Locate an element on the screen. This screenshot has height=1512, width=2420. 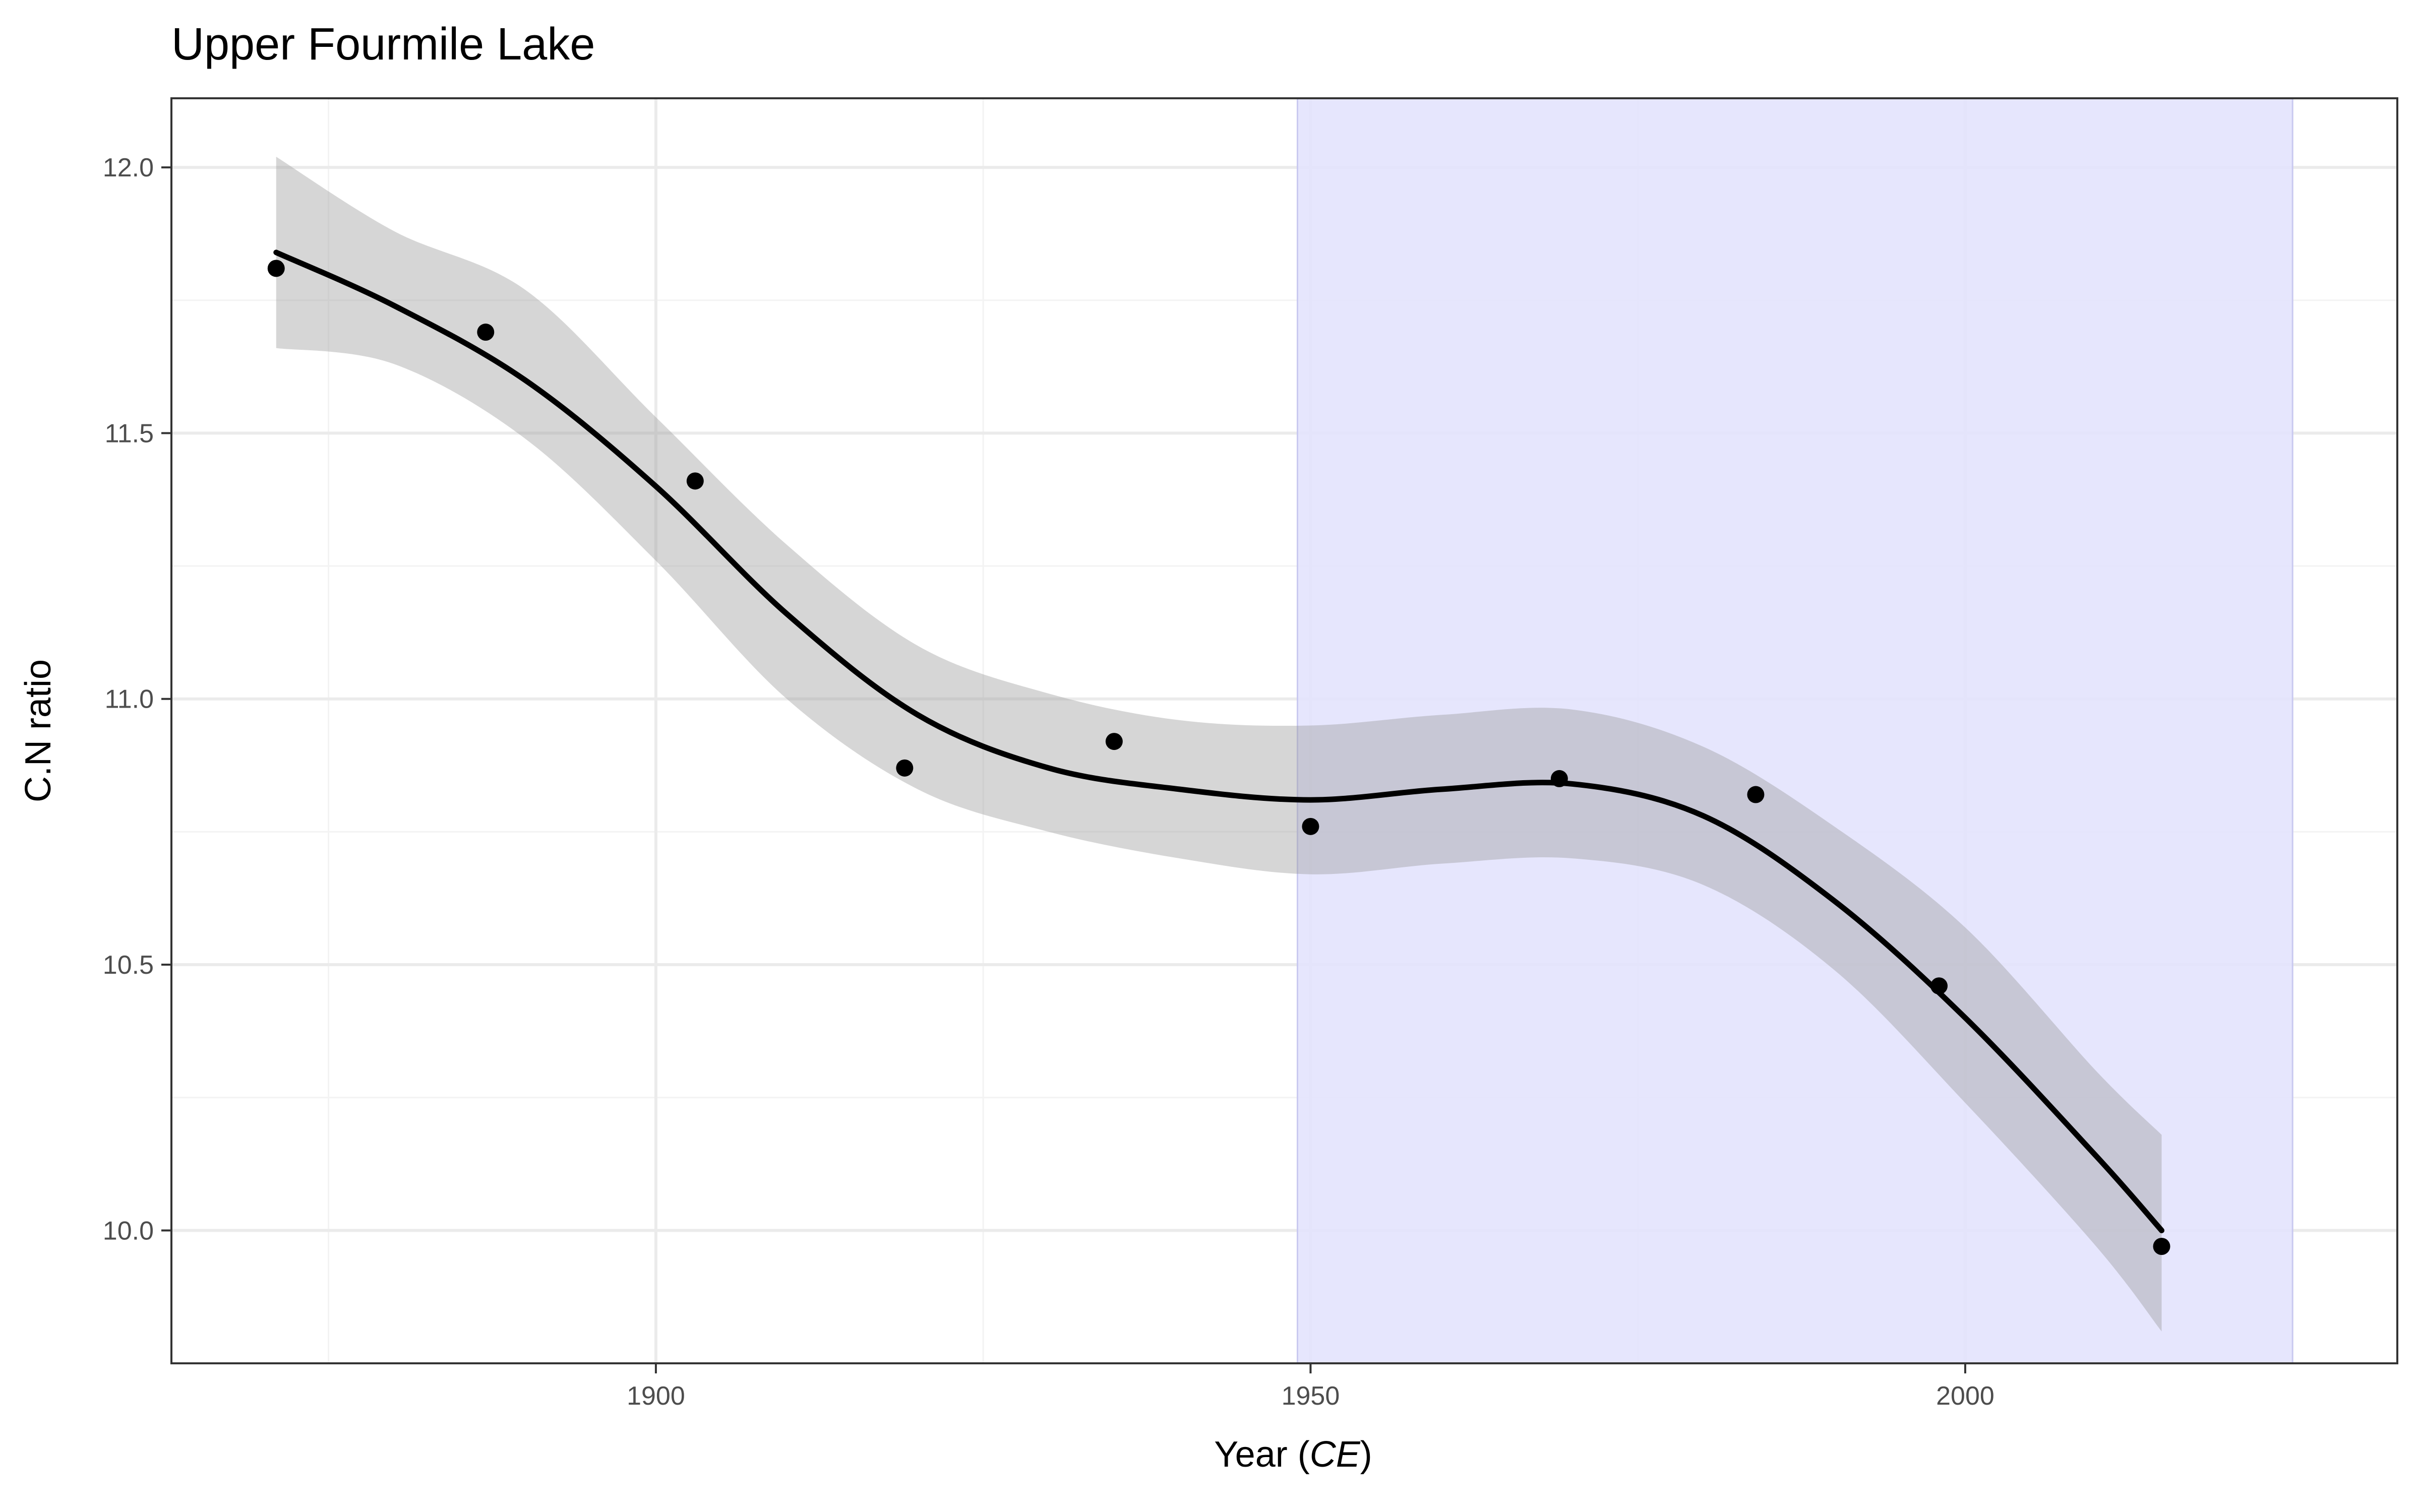
y-tick-label: 10.5 is located at coordinates (128, 965).